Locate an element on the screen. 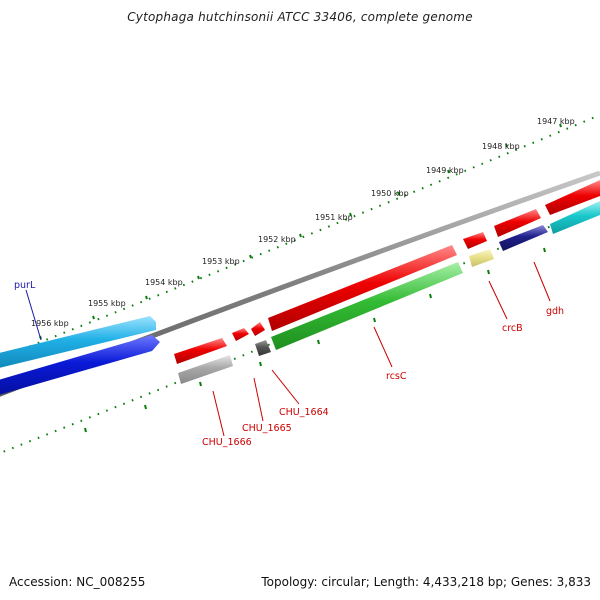 Image resolution: width=600 pixels, height=600 pixels. ruler-label-1955: 1955 kbp is located at coordinates (107, 303).